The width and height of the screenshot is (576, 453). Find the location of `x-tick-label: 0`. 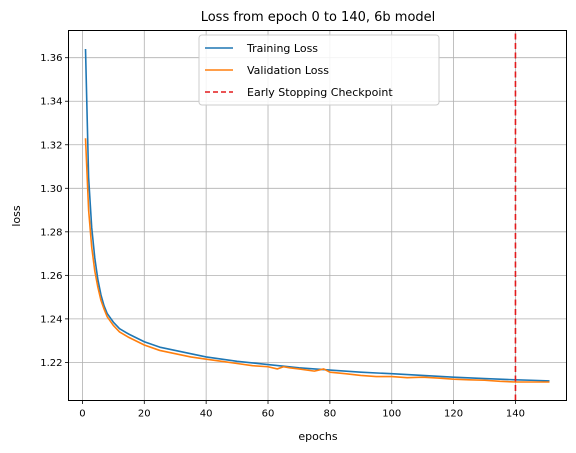

x-tick-label: 0 is located at coordinates (82, 414).